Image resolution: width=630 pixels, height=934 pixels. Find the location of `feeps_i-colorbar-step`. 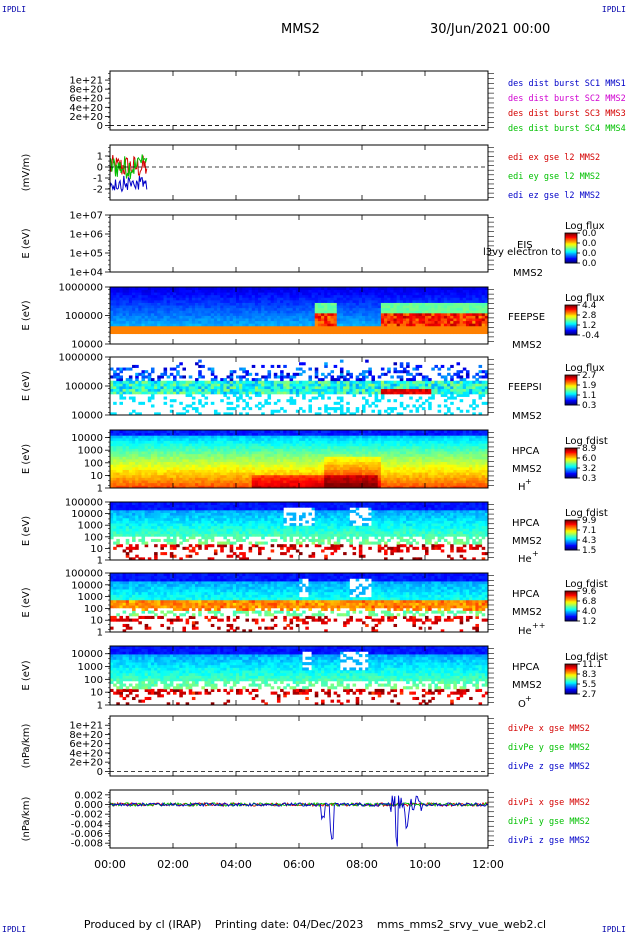

feeps_i-colorbar-step is located at coordinates (571, 376).